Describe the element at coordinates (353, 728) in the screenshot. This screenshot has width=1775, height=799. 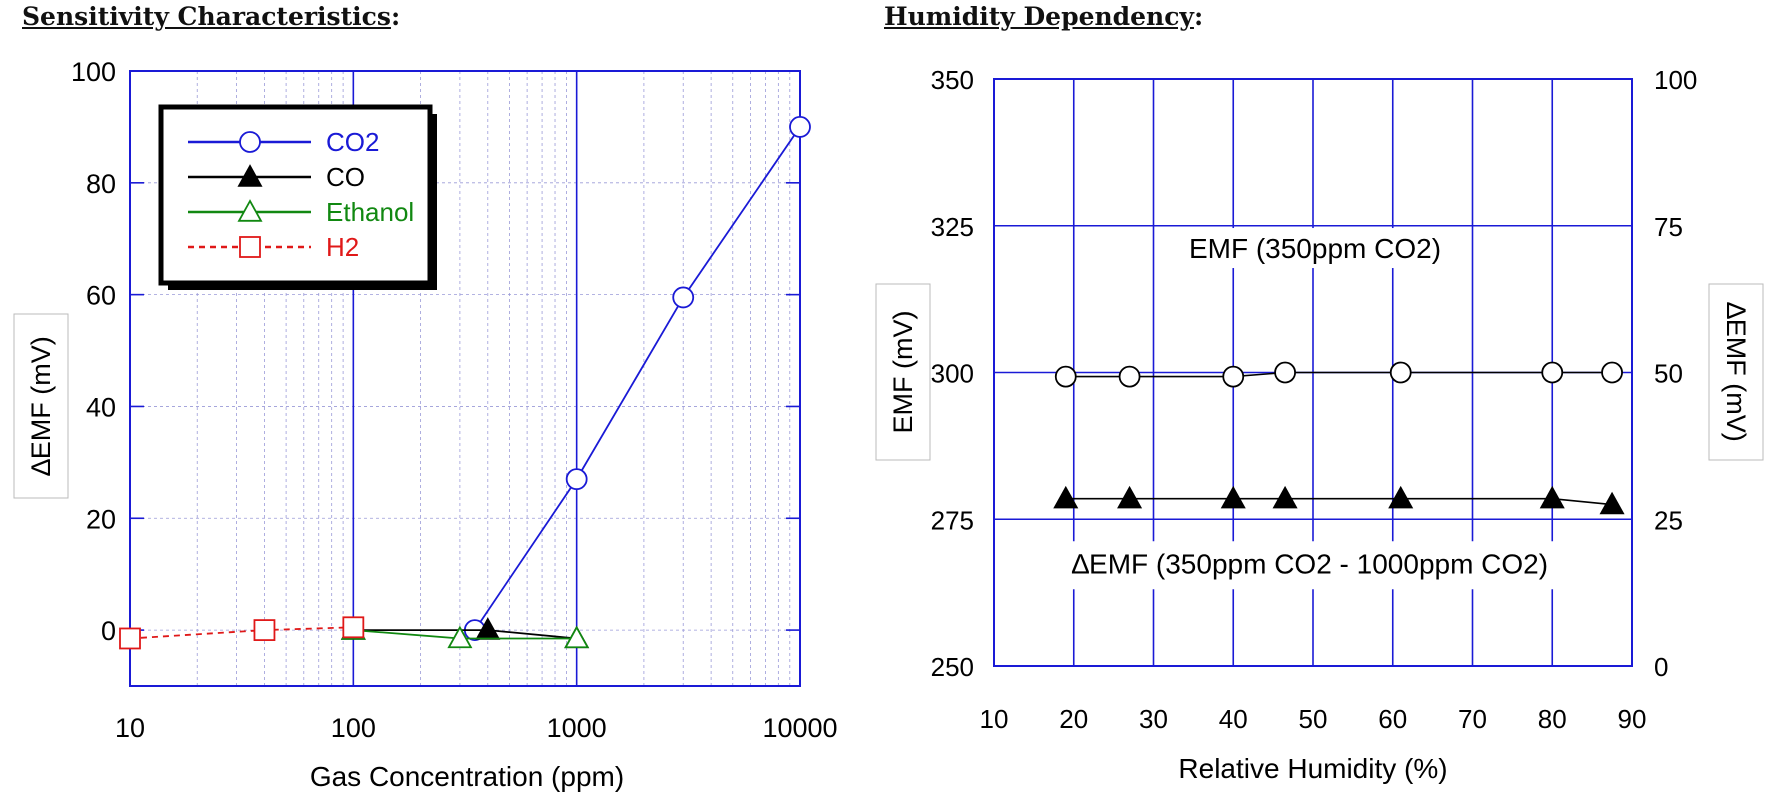
I see `x-tick-label: 100` at that location.